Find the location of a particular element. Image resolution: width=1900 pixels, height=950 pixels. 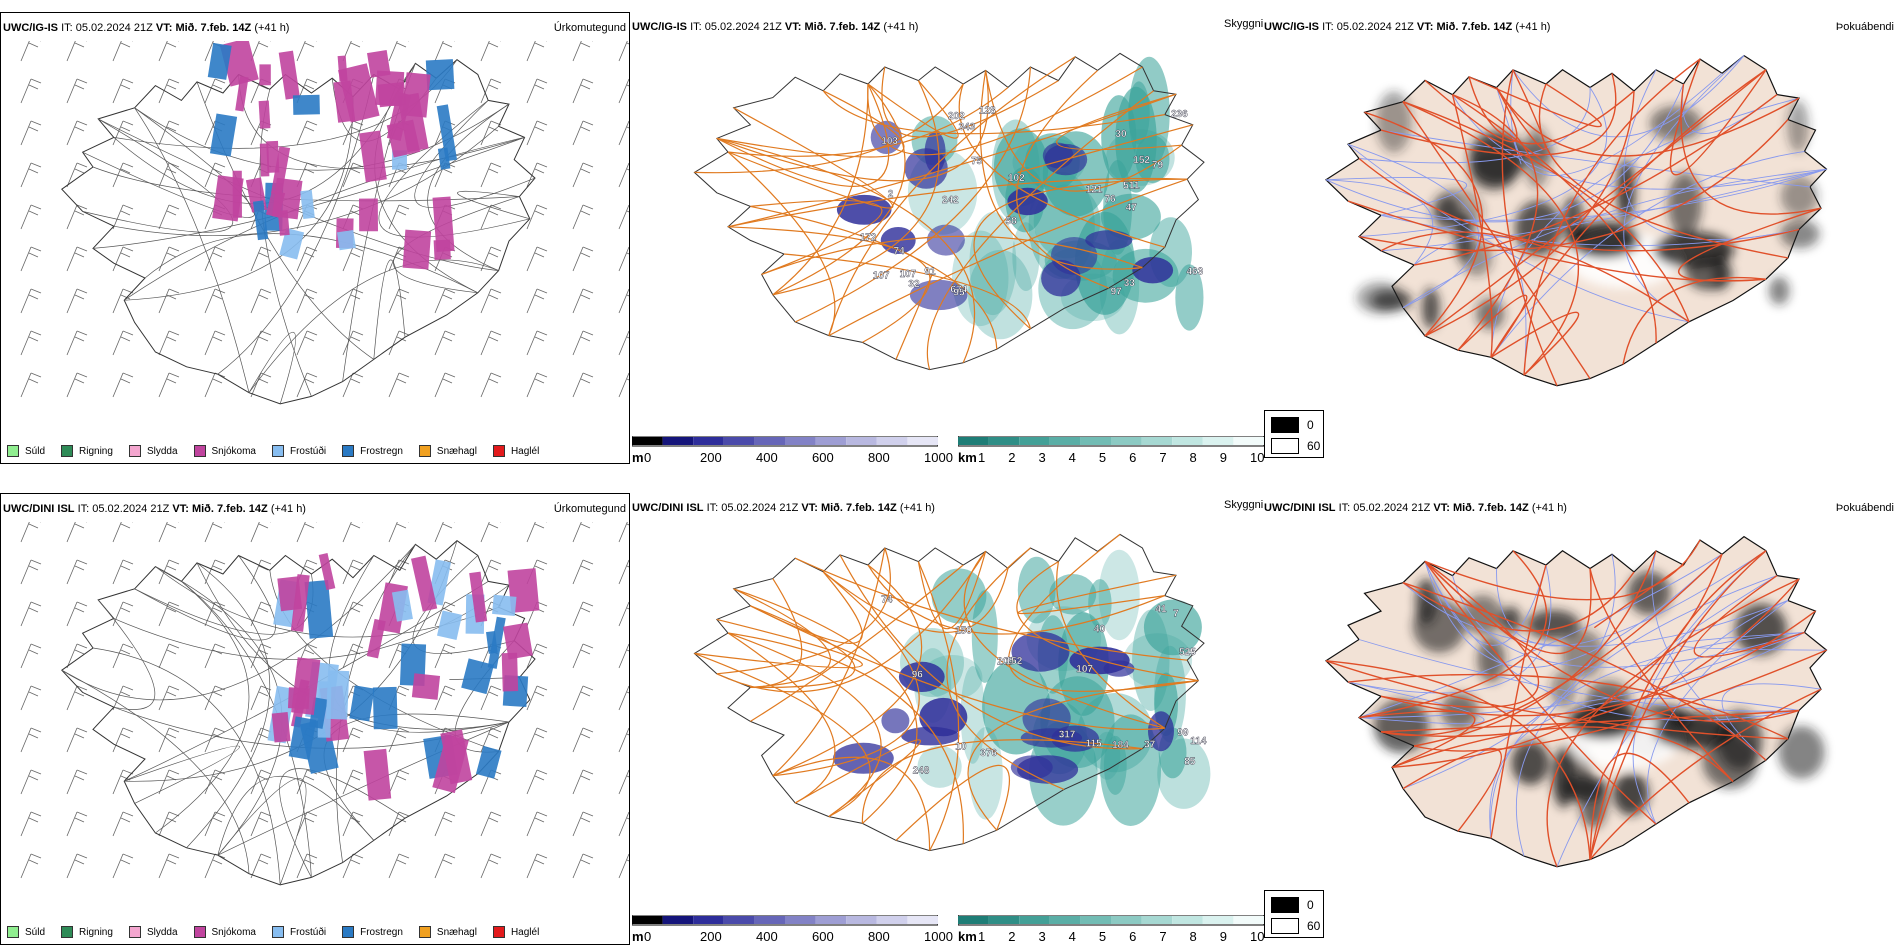

colorbar-tick-label: 600 is located at coordinates (823, 936).